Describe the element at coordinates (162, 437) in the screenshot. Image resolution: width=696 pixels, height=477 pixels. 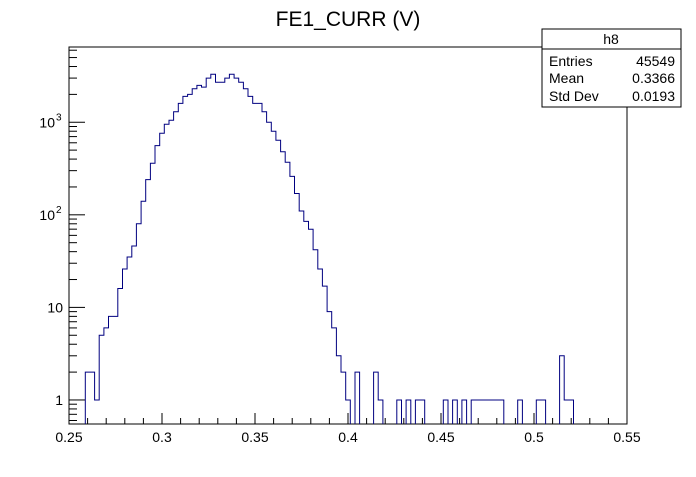
I see `x-tick-label: 0.3` at that location.